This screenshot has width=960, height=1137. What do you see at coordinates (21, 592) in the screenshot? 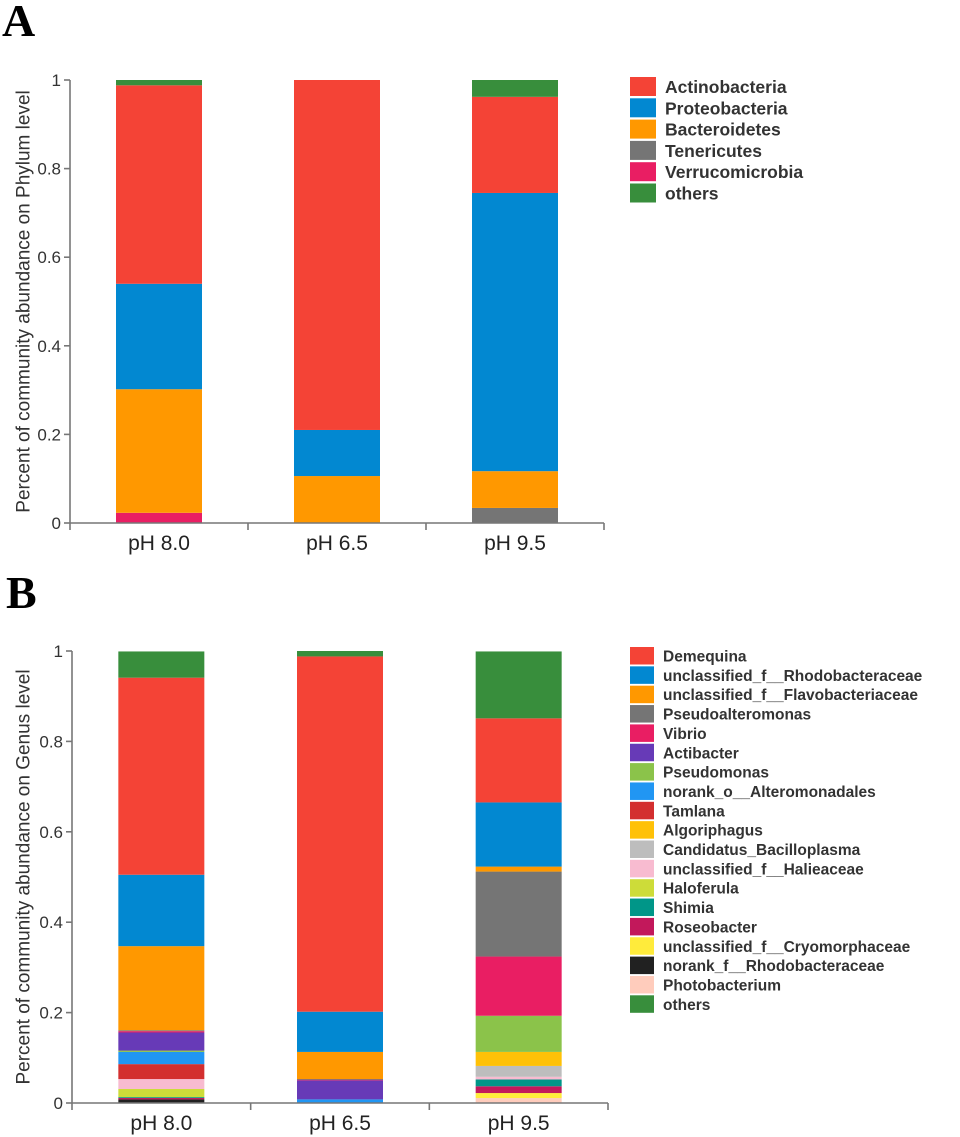
I see `panel-b-letter: B` at bounding box center [21, 592].